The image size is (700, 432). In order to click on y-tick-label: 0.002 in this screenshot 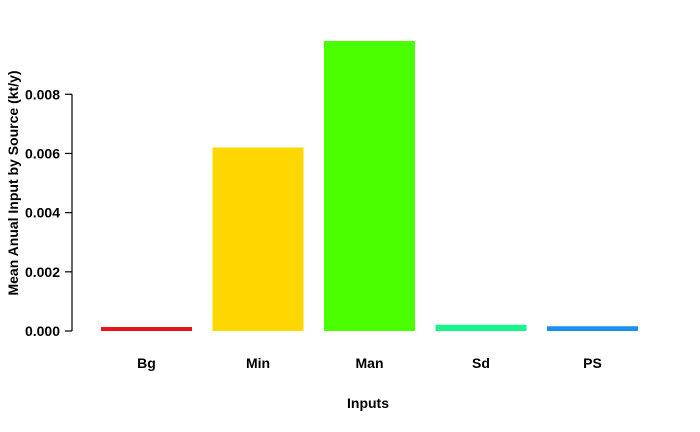, I will do `click(42, 272)`.